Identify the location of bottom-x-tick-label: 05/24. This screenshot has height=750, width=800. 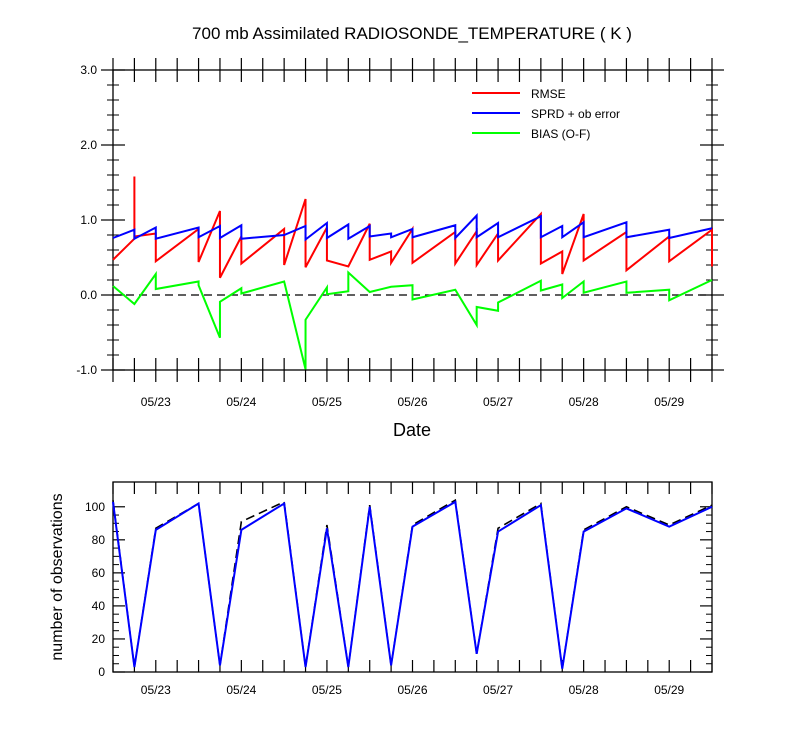
(241, 690).